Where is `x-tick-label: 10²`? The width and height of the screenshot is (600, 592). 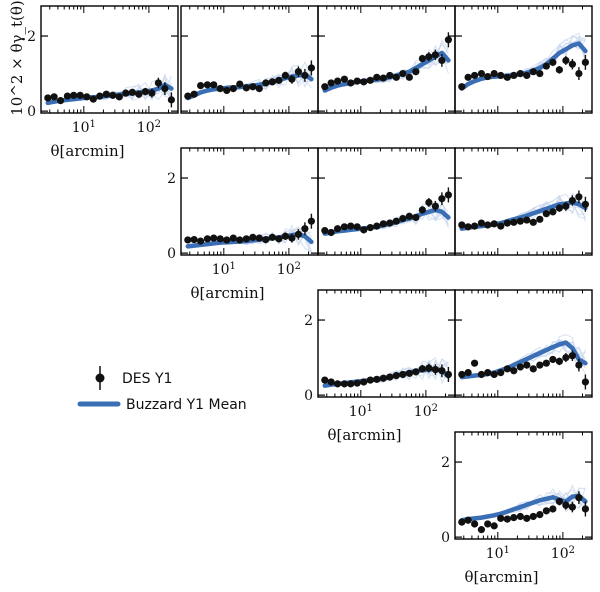
x-tick-label: 10² is located at coordinates (289, 270).